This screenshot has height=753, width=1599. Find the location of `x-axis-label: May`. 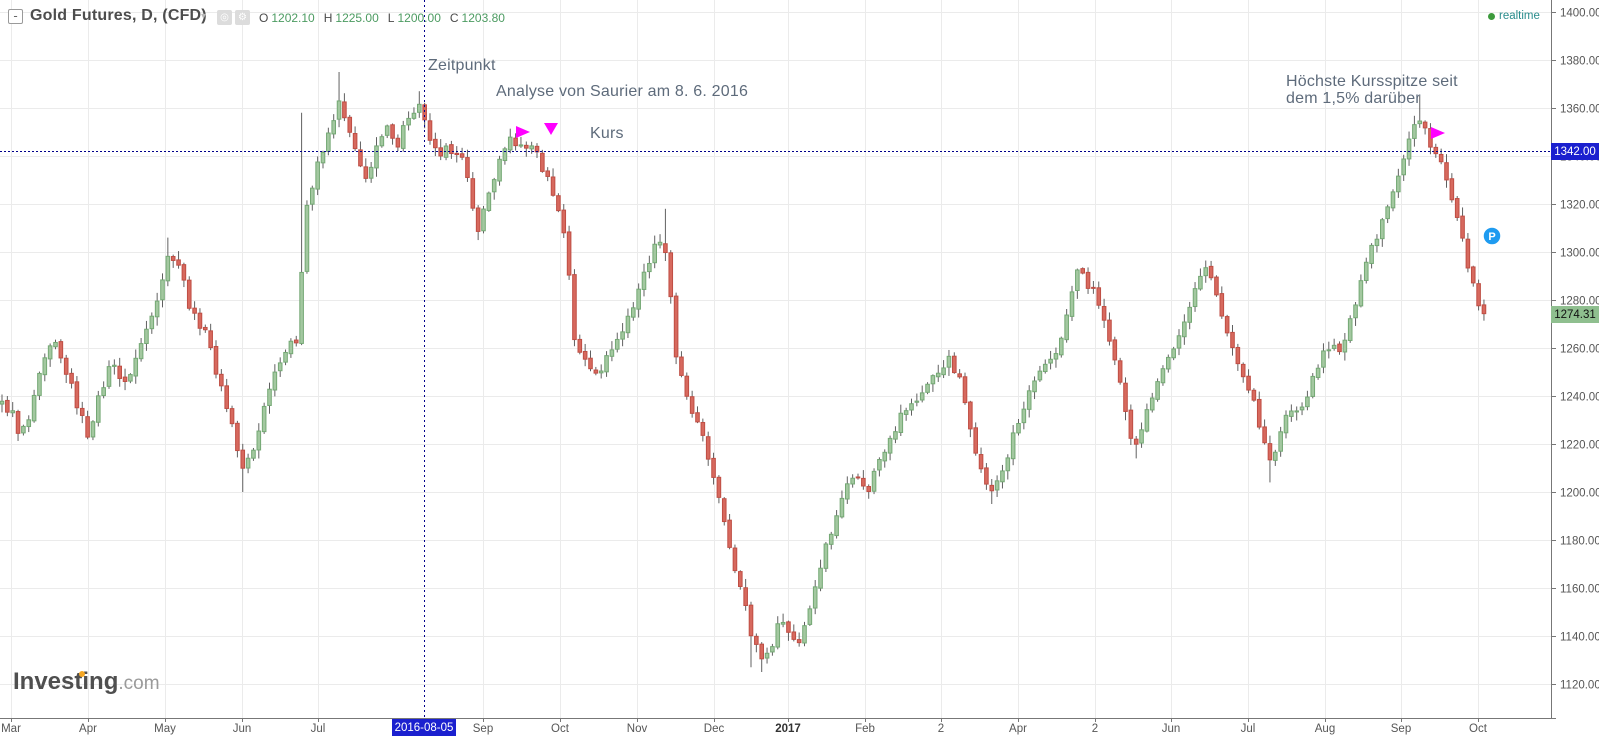

x-axis-label: May is located at coordinates (165, 729).